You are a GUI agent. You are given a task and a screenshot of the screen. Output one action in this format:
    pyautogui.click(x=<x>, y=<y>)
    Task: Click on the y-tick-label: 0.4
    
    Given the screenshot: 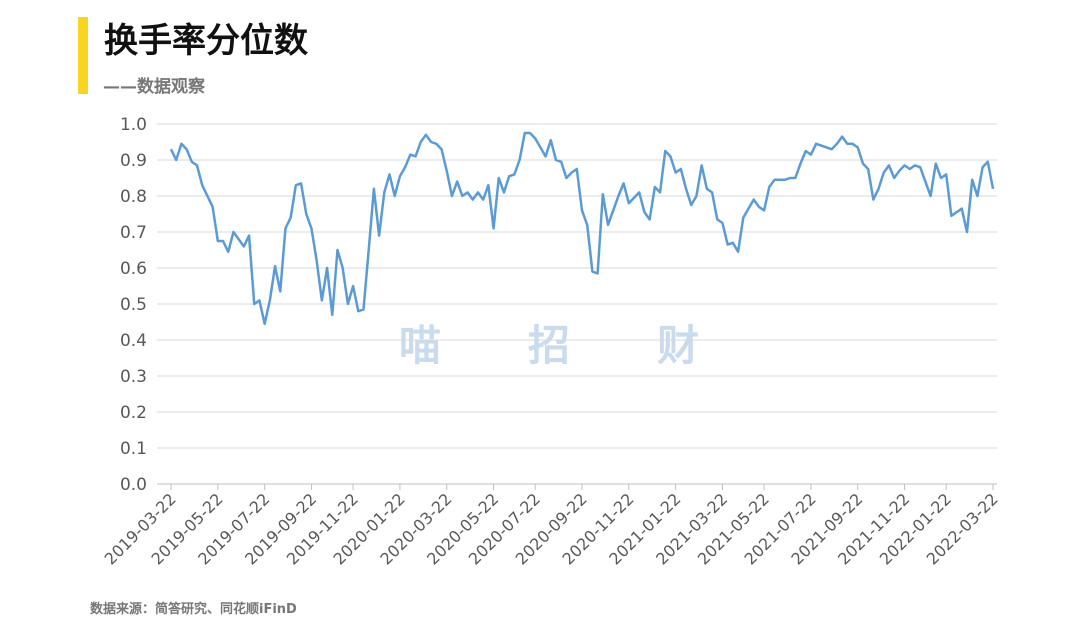 What is the action you would take?
    pyautogui.click(x=133, y=341)
    